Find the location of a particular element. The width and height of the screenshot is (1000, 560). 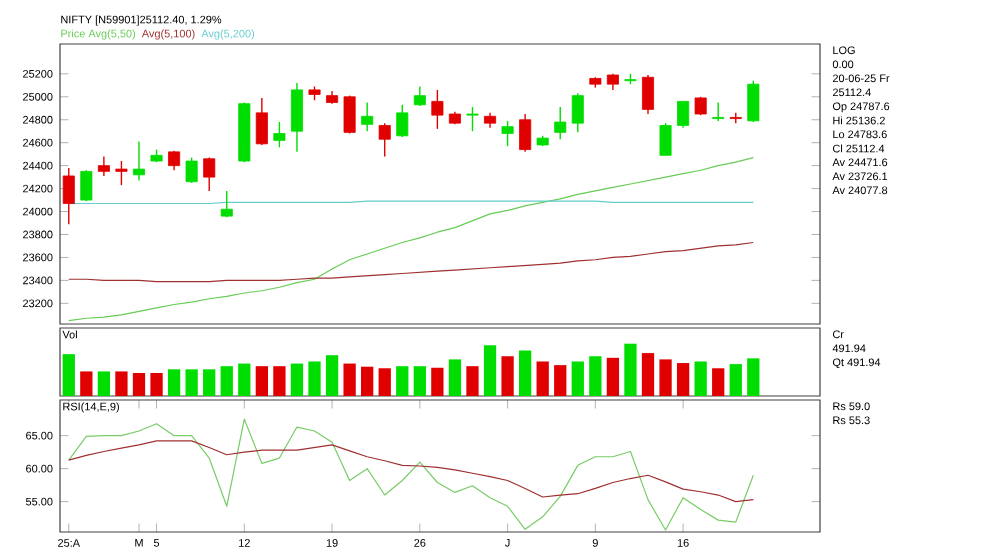

line-series is located at coordinates (411, 474).